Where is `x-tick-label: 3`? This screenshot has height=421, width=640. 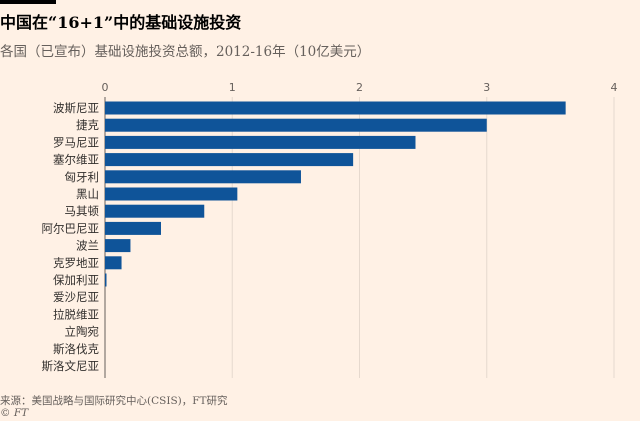 x-tick-label: 3 is located at coordinates (486, 87).